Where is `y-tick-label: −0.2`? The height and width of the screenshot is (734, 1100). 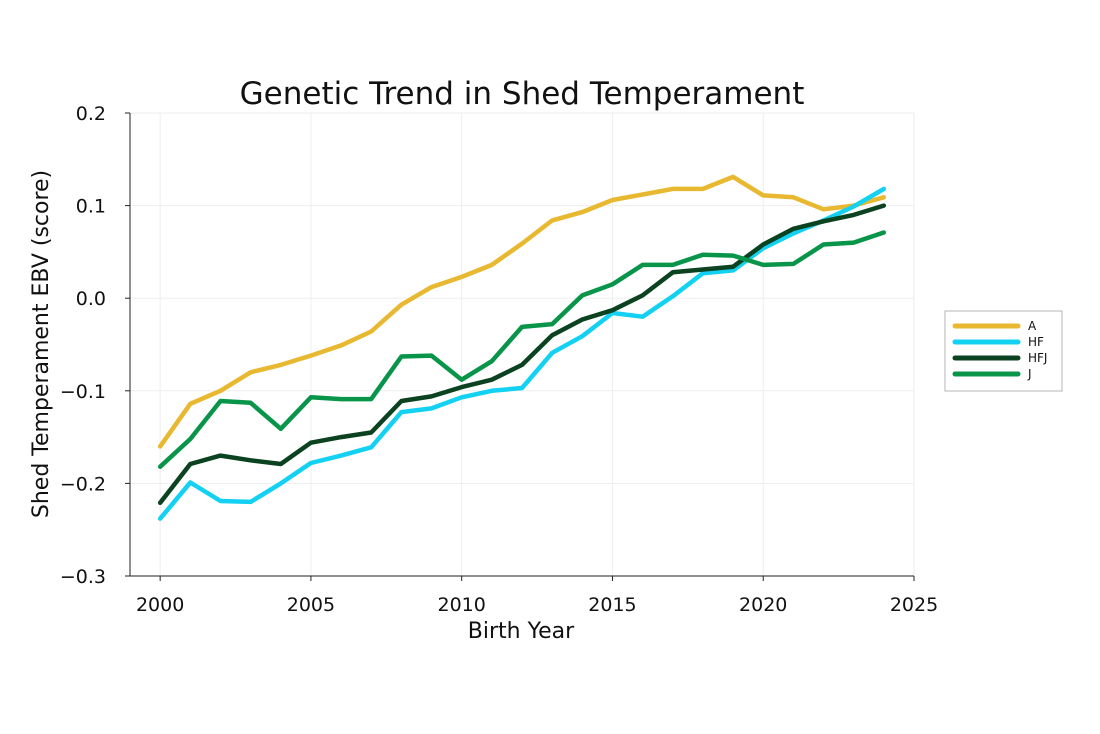 y-tick-label: −0.2 is located at coordinates (83, 484).